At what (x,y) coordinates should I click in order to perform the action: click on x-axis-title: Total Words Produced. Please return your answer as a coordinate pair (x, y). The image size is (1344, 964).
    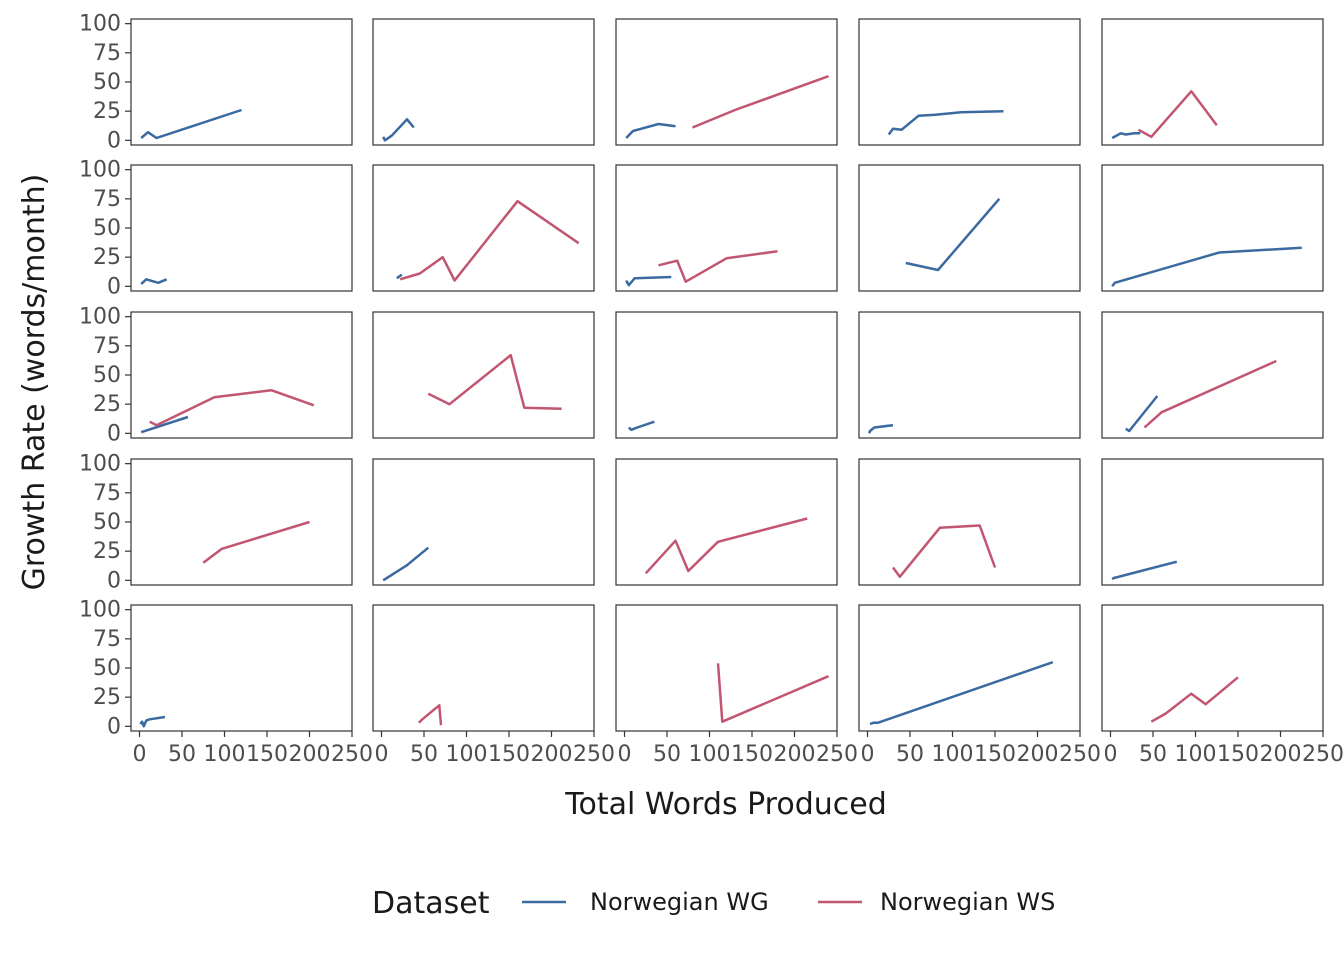
    Looking at the image, I should click on (725, 804).